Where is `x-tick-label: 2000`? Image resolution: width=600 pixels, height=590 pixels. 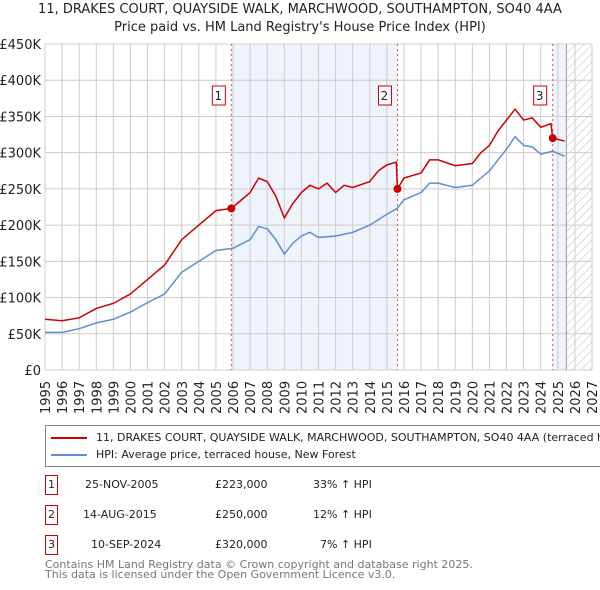 x-tick-label: 2000 is located at coordinates (131, 397).